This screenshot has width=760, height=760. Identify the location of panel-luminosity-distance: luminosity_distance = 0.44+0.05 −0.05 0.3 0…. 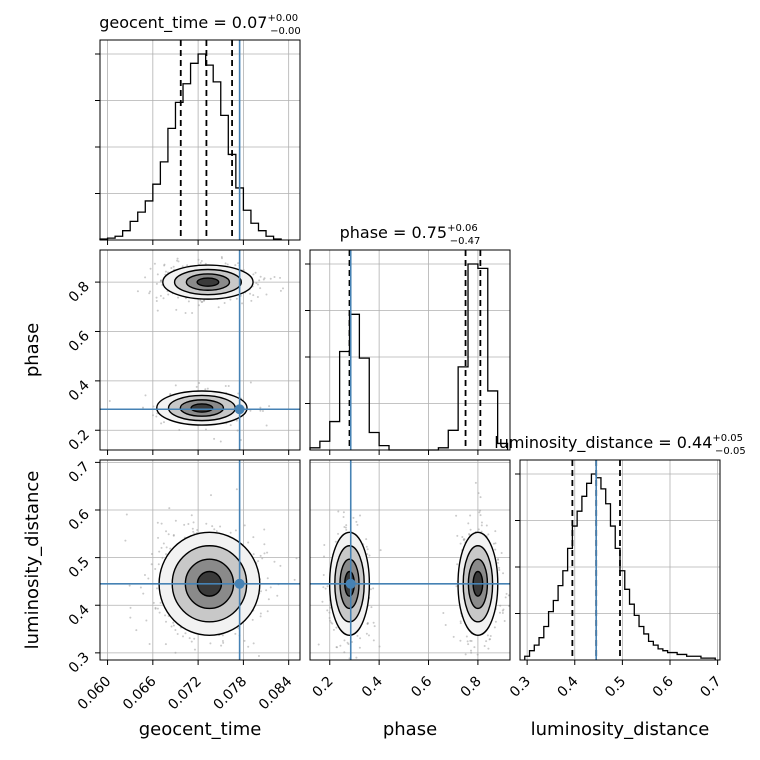
(619, 567).